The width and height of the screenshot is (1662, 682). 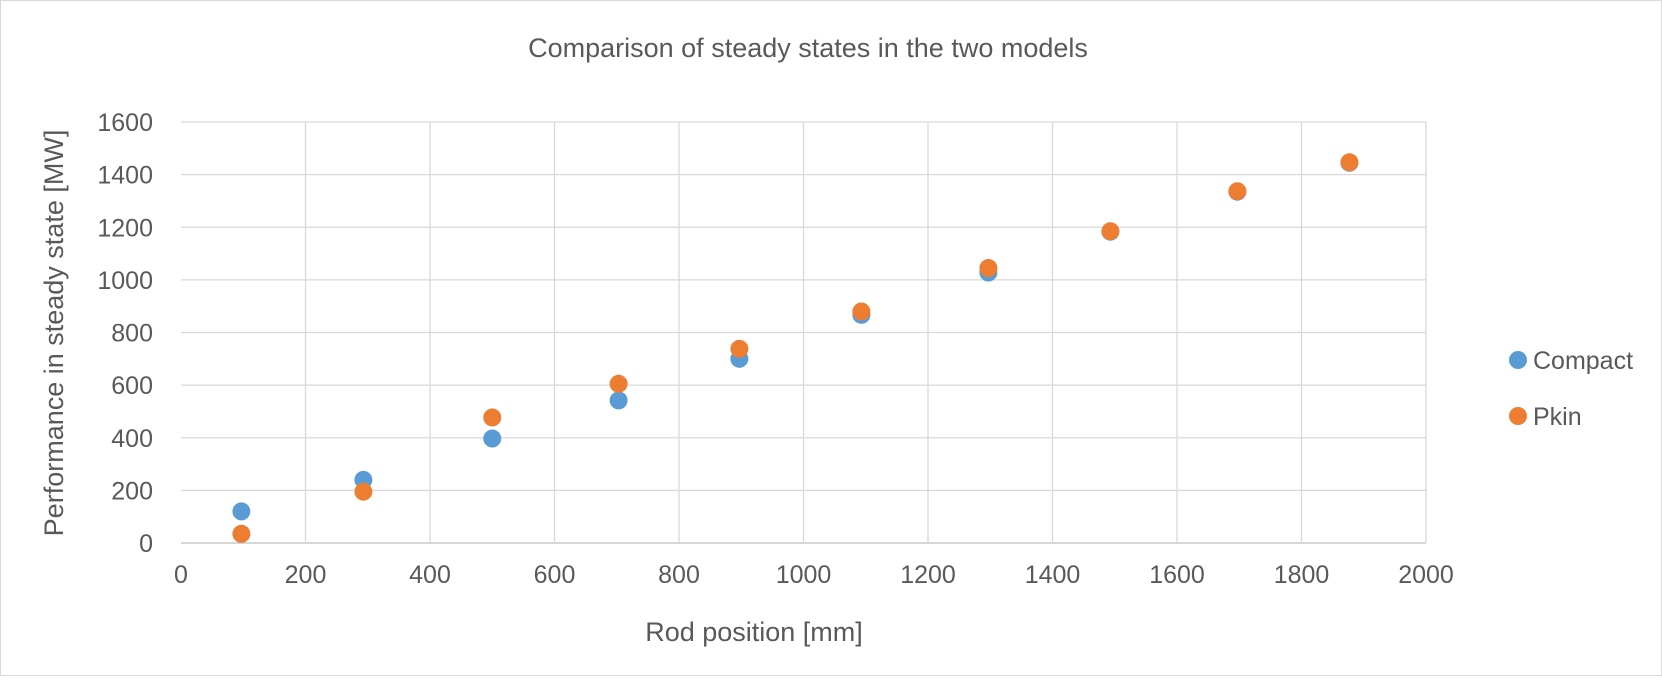 What do you see at coordinates (125, 176) in the screenshot?
I see `y-tick-label: 1400` at bounding box center [125, 176].